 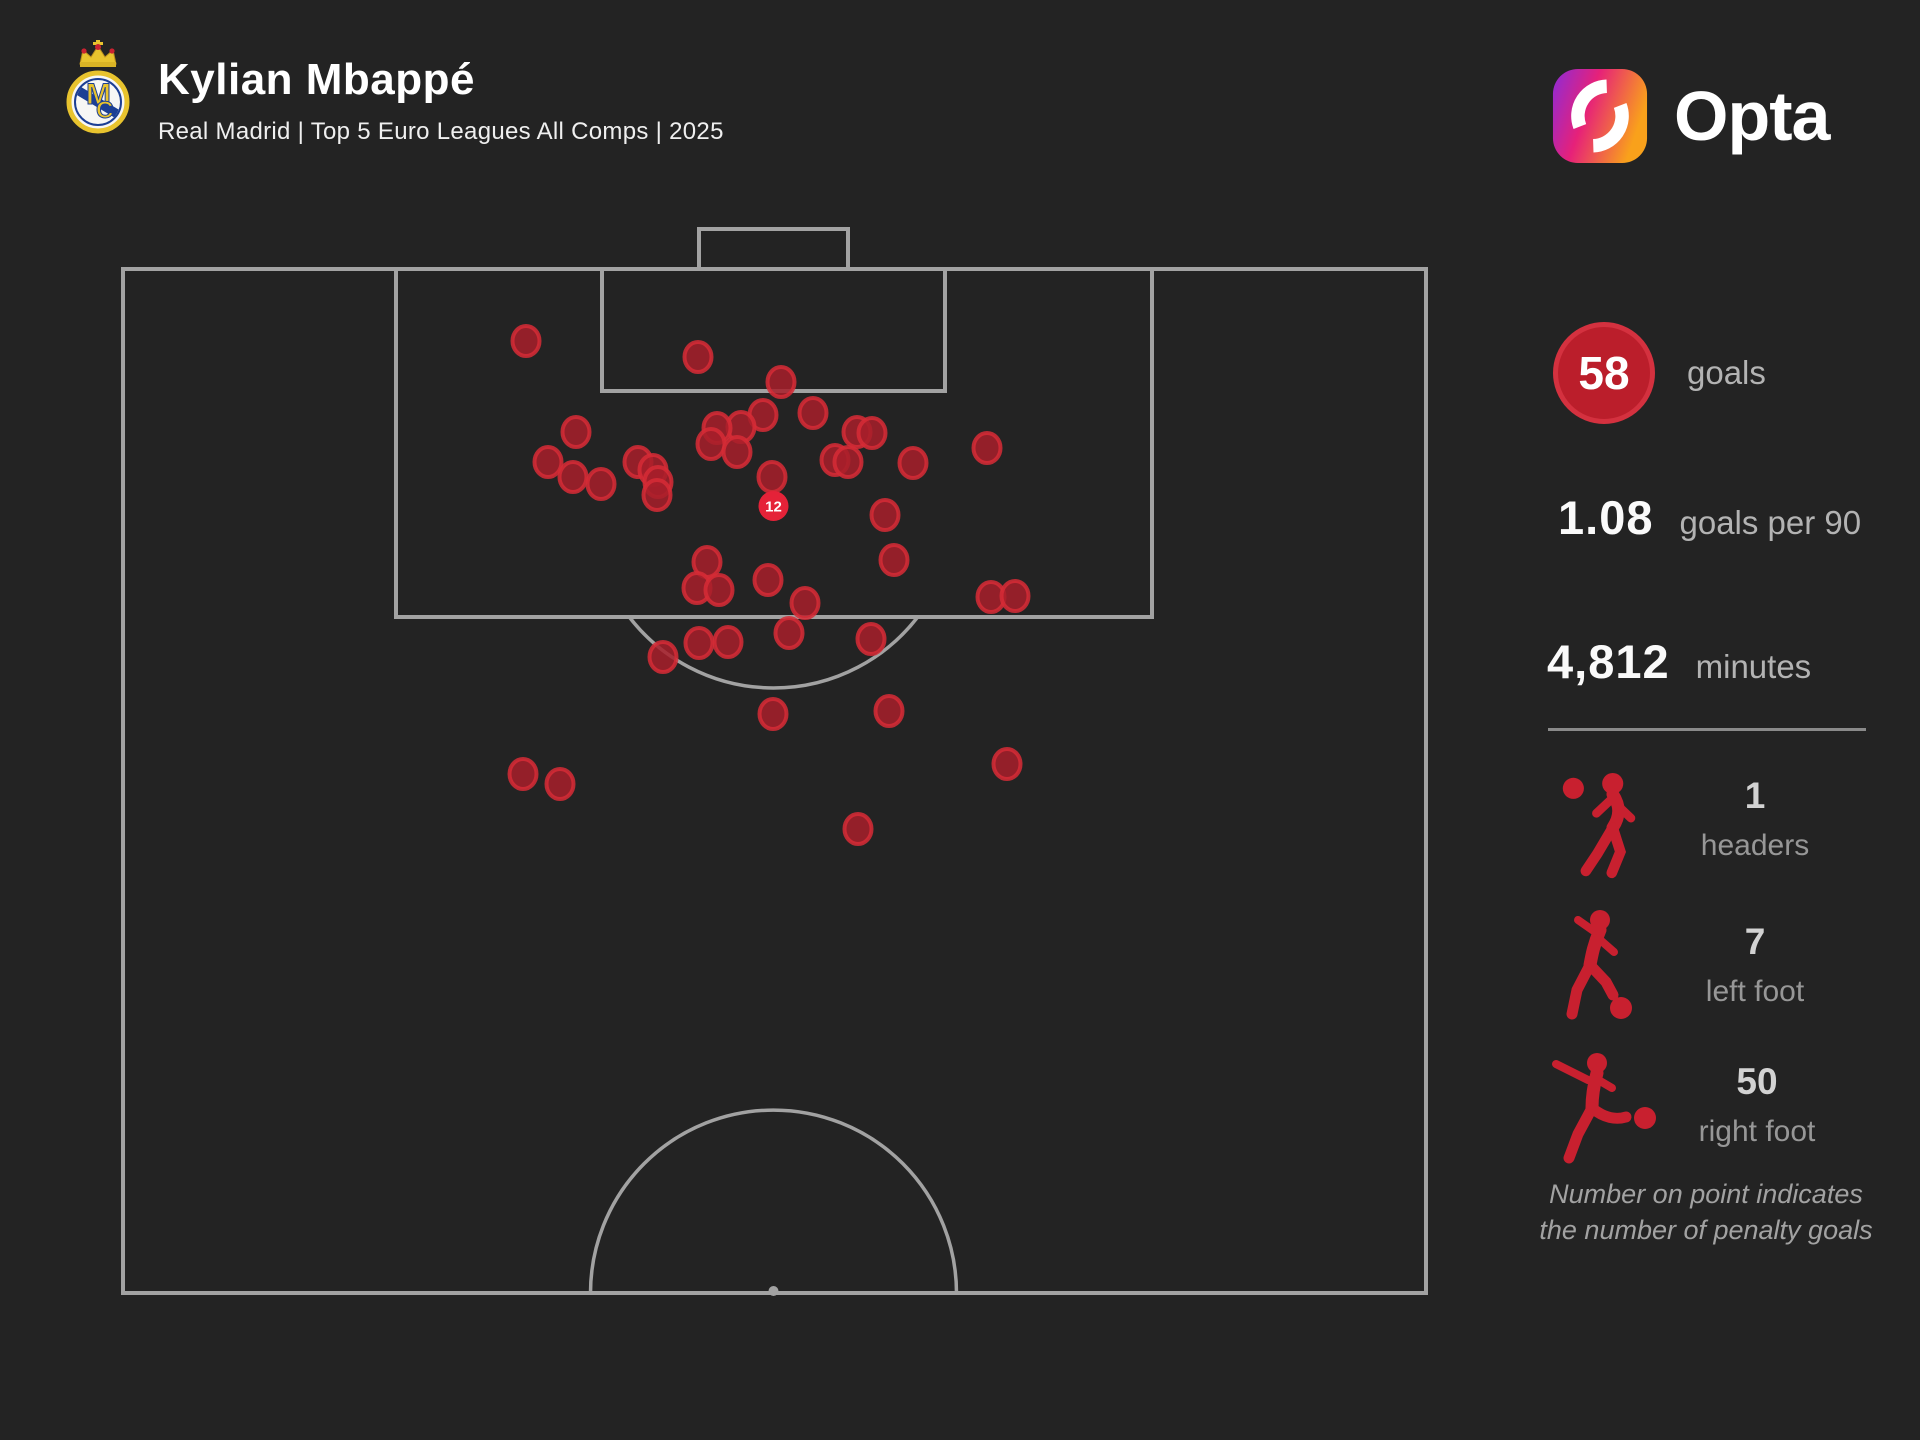 I want to click on left-foot-stat: 7 left foot, so click(x=1755, y=965).